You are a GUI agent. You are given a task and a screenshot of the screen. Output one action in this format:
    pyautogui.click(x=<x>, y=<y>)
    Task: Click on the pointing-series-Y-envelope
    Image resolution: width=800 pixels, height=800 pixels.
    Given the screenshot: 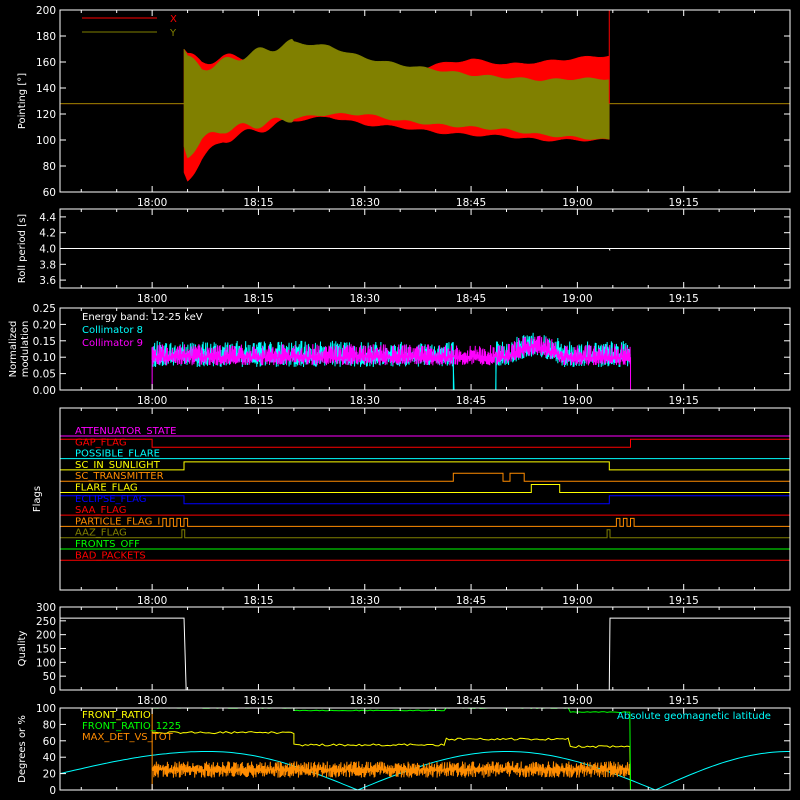 What is the action you would take?
    pyautogui.click(x=396, y=98)
    